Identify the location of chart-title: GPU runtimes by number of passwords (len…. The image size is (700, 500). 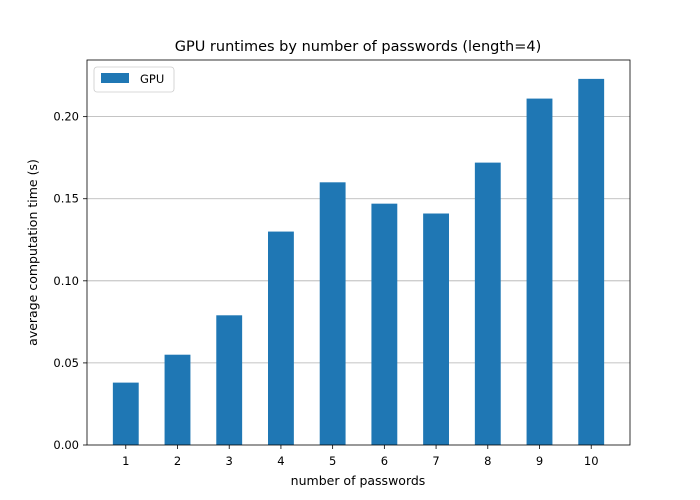
(358, 47).